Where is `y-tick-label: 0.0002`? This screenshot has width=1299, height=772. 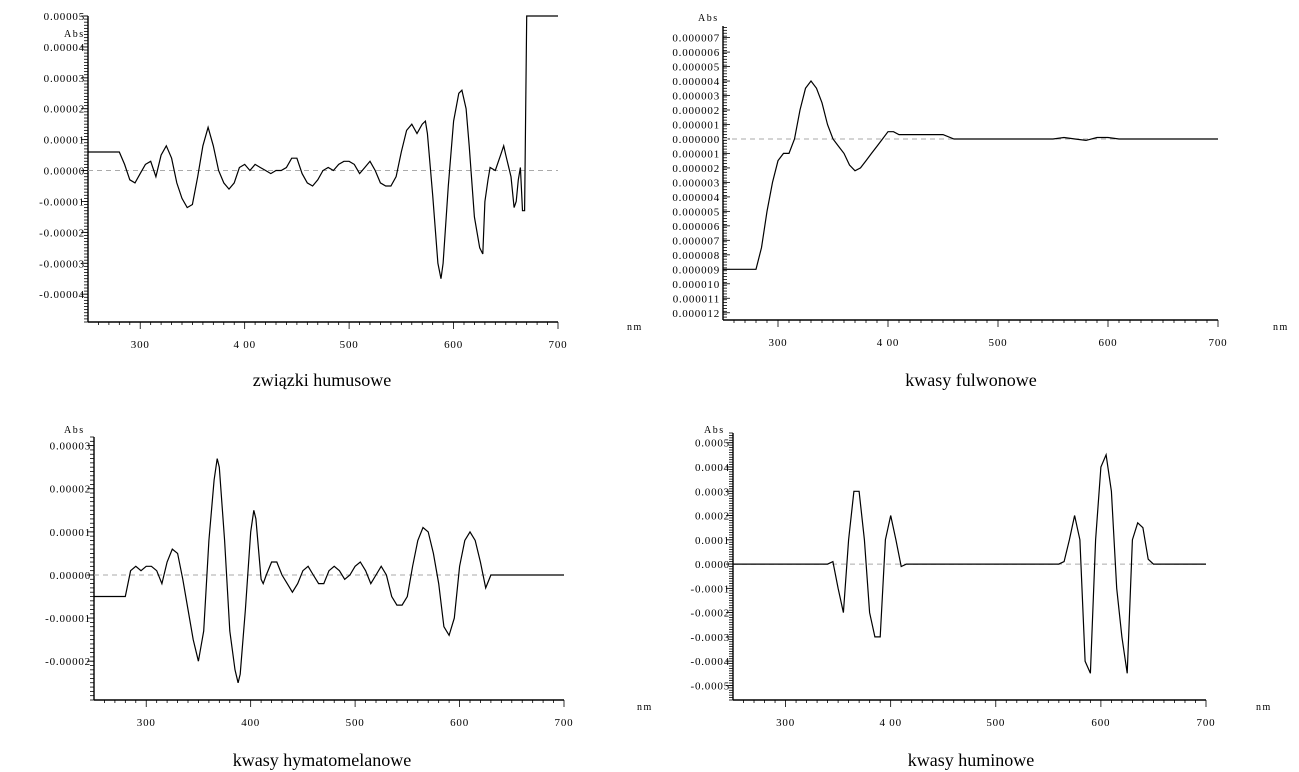
y-tick-label: 0.0002 is located at coordinates (712, 517).